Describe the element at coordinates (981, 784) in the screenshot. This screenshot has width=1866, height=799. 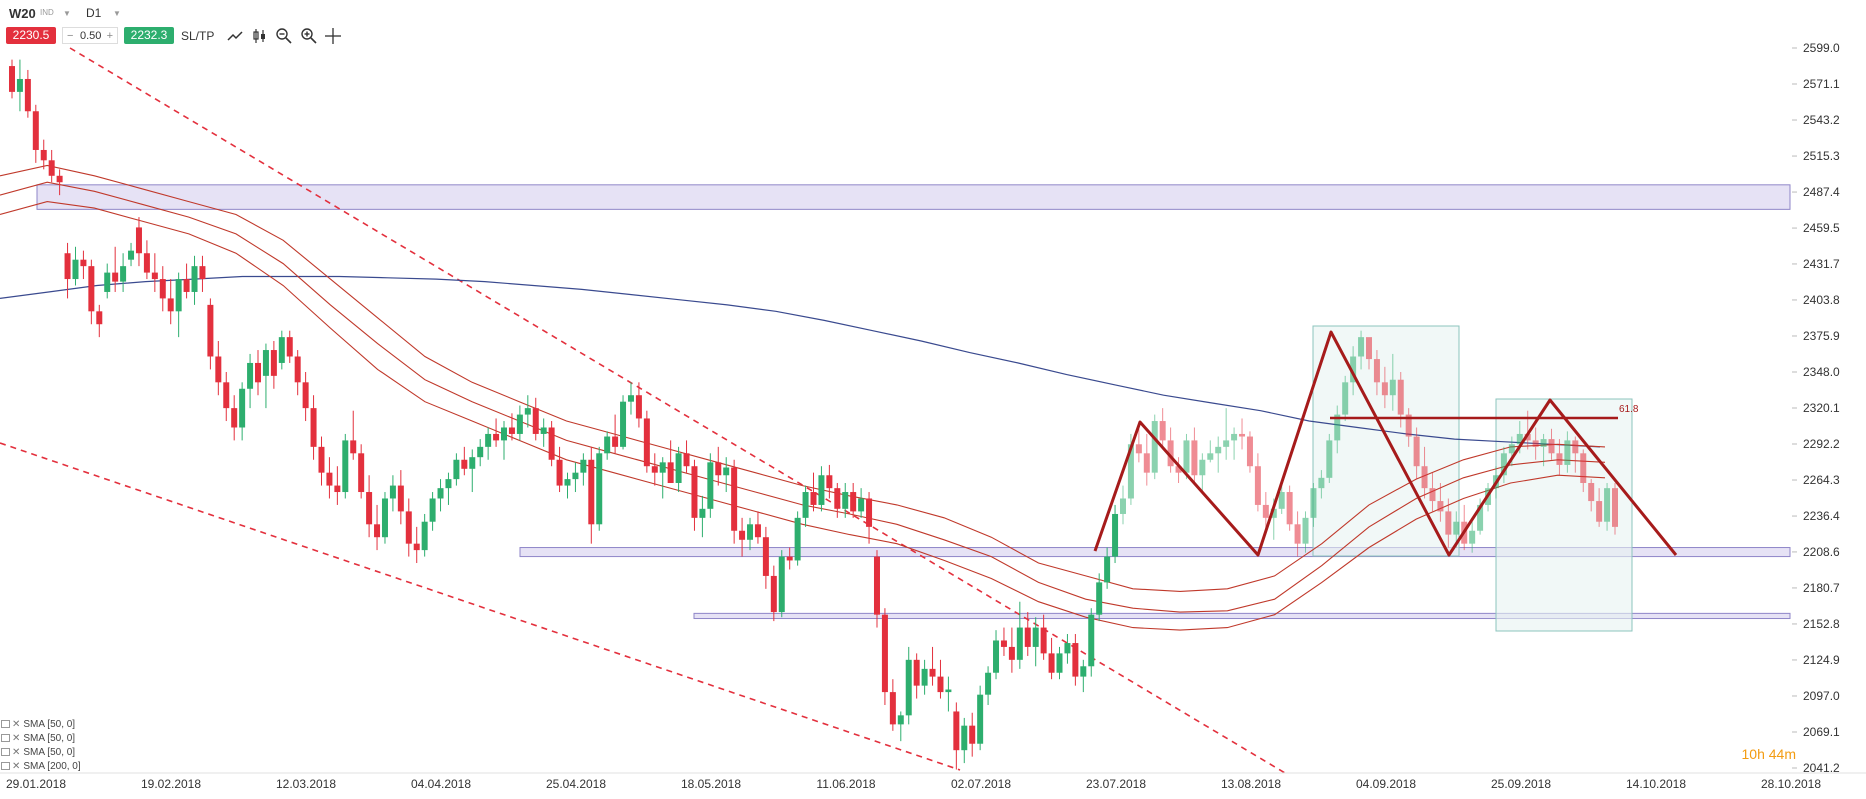
I see `x-tick-label: 02.07.2018` at that location.